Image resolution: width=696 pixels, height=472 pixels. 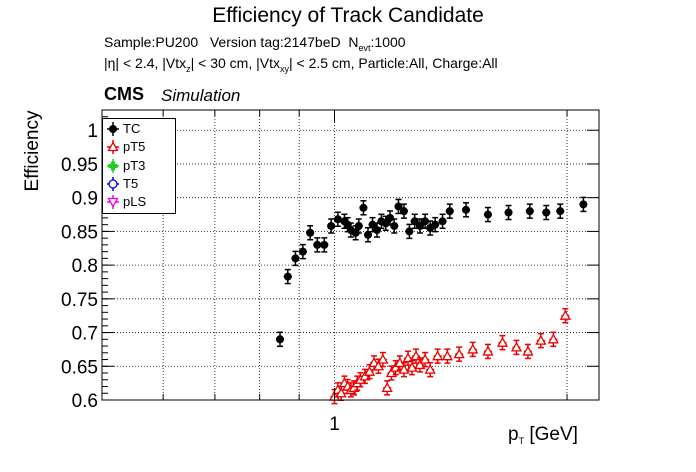 I want to click on legend-marker-pls, so click(x=113, y=202).